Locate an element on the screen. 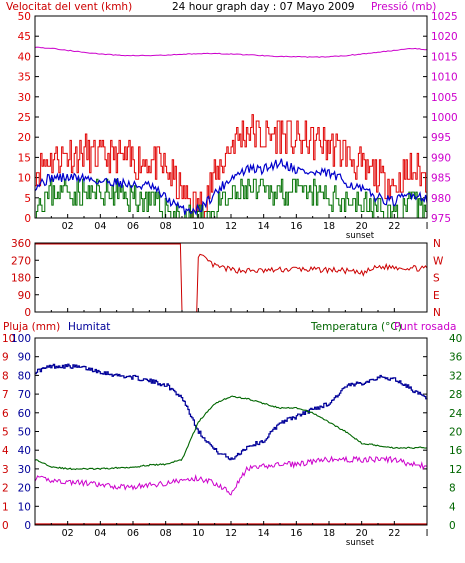  wind-ytick-label: 40 is located at coordinates (24, 57).